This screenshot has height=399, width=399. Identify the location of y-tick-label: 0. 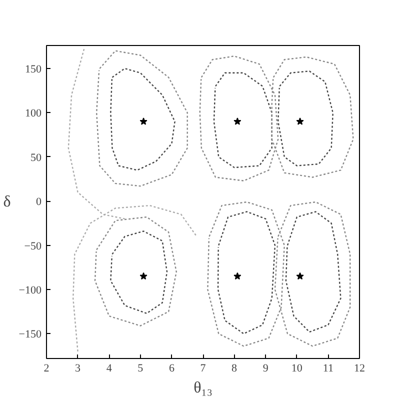
(39, 202).